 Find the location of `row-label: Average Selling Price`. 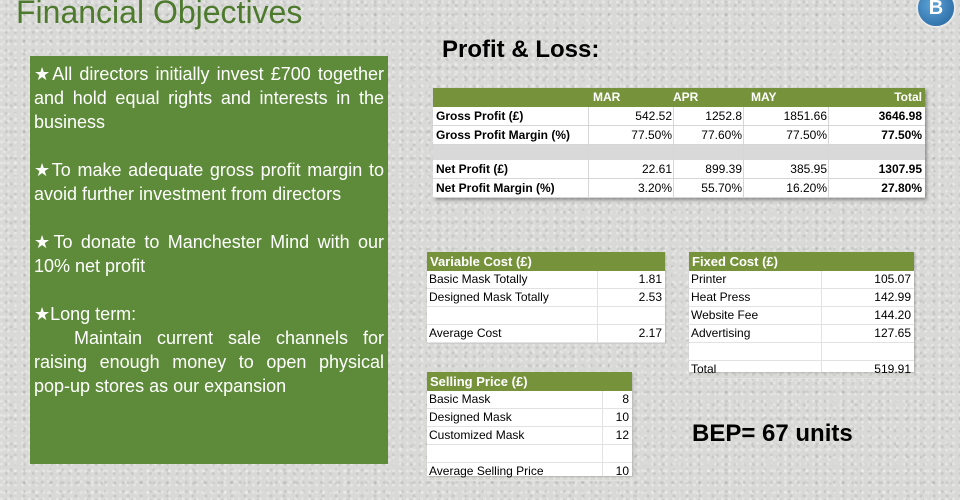

row-label: Average Selling Price is located at coordinates (486, 471).